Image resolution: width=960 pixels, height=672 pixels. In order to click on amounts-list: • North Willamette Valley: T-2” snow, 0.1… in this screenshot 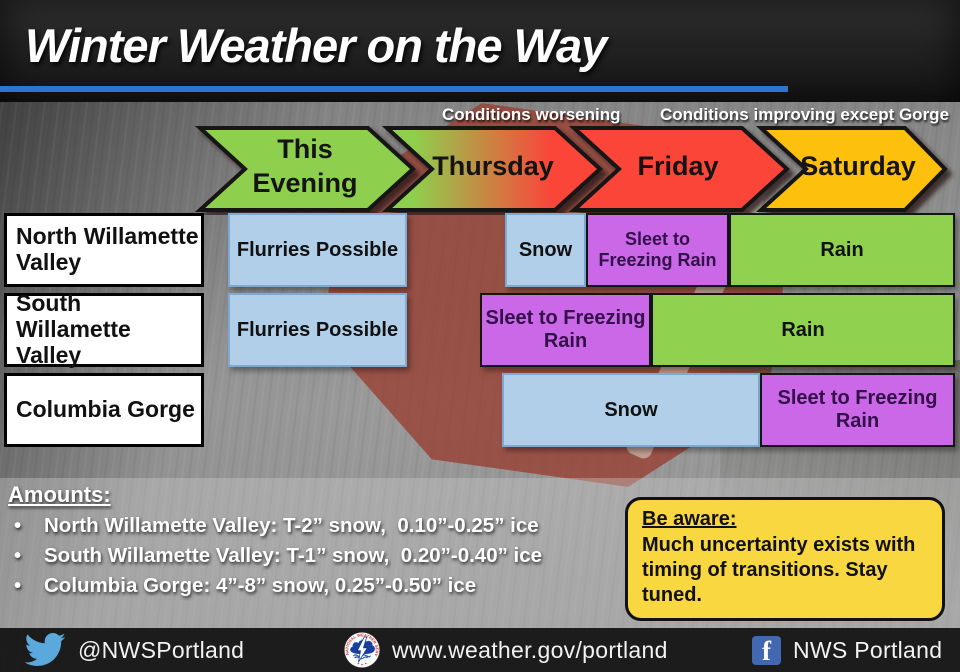, I will do `click(275, 556)`.